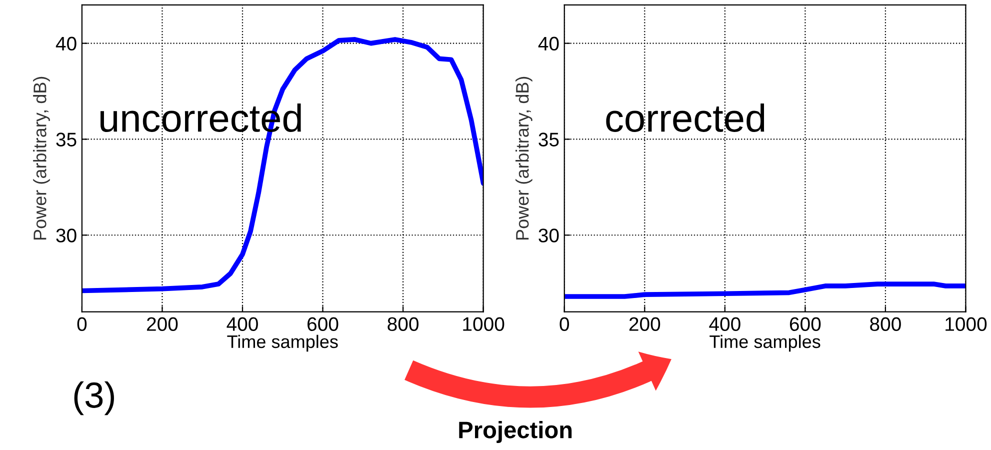 The image size is (991, 450). What do you see at coordinates (685, 117) in the screenshot?
I see `annotation: corrected` at bounding box center [685, 117].